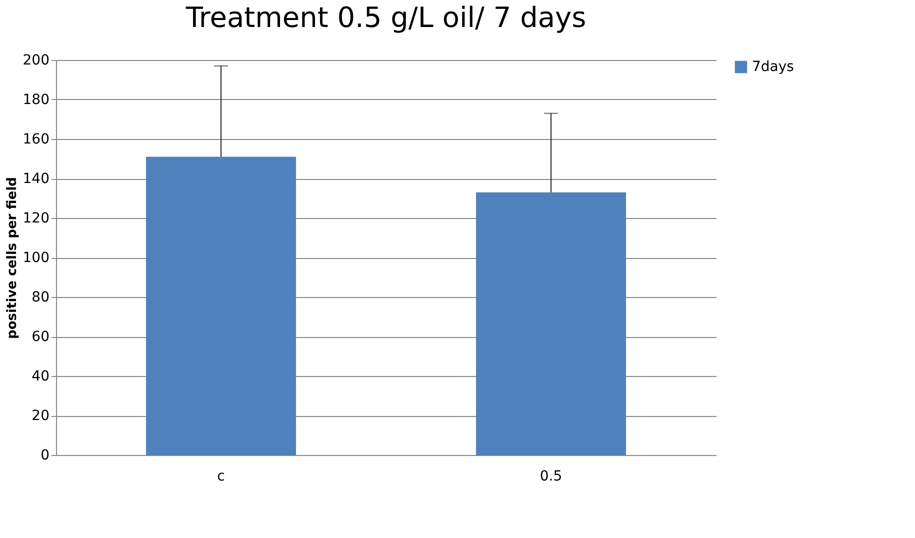 This screenshot has height=538, width=915. What do you see at coordinates (45, 456) in the screenshot?
I see `y-tick-label: 0` at bounding box center [45, 456].